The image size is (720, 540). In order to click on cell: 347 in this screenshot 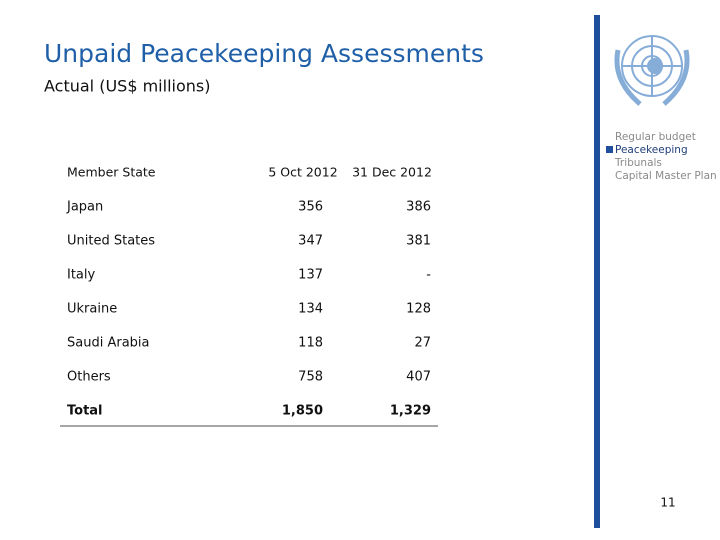, I will do `click(310, 241)`.